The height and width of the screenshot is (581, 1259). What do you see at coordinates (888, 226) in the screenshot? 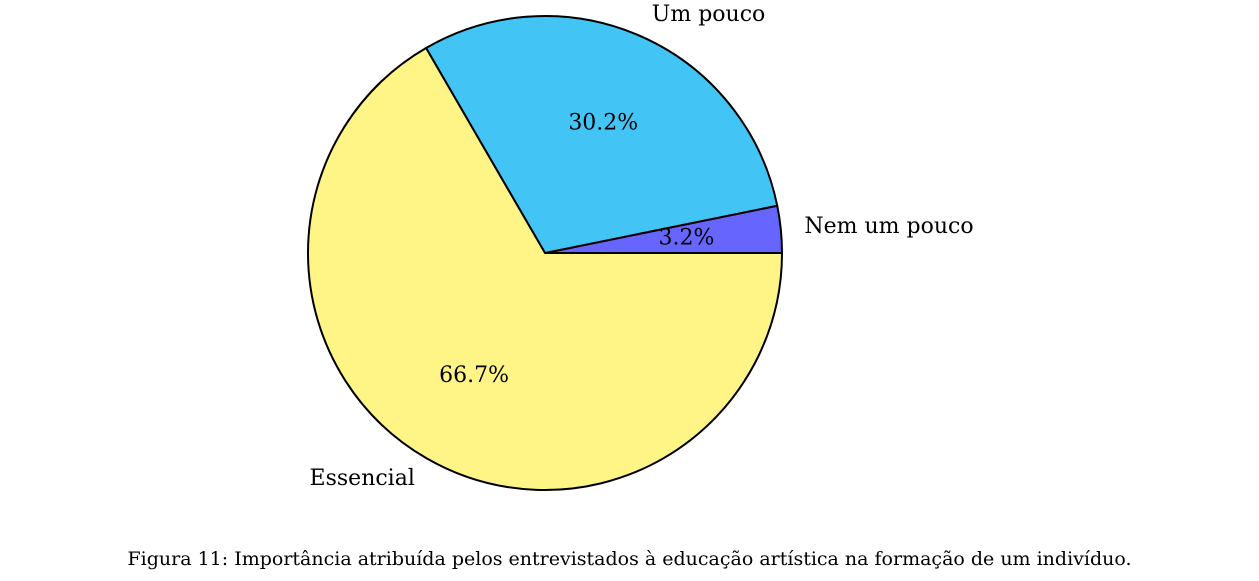
I see `slice-label-nem-um-pouco: Nem um pouco` at bounding box center [888, 226].